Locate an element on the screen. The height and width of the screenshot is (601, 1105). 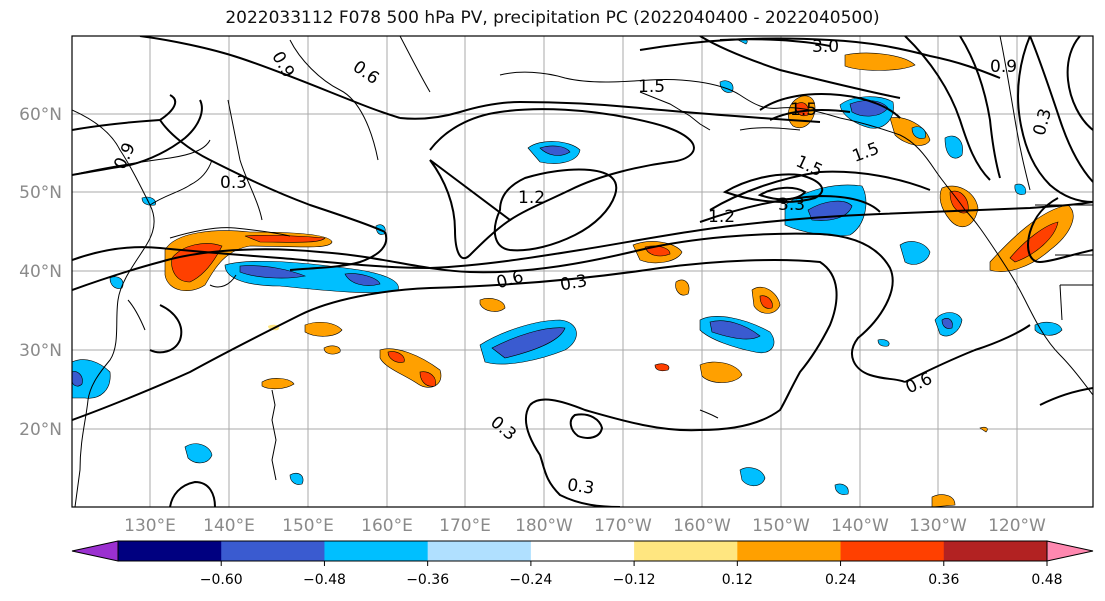
lon-label: 170°E is located at coordinates (465, 526).